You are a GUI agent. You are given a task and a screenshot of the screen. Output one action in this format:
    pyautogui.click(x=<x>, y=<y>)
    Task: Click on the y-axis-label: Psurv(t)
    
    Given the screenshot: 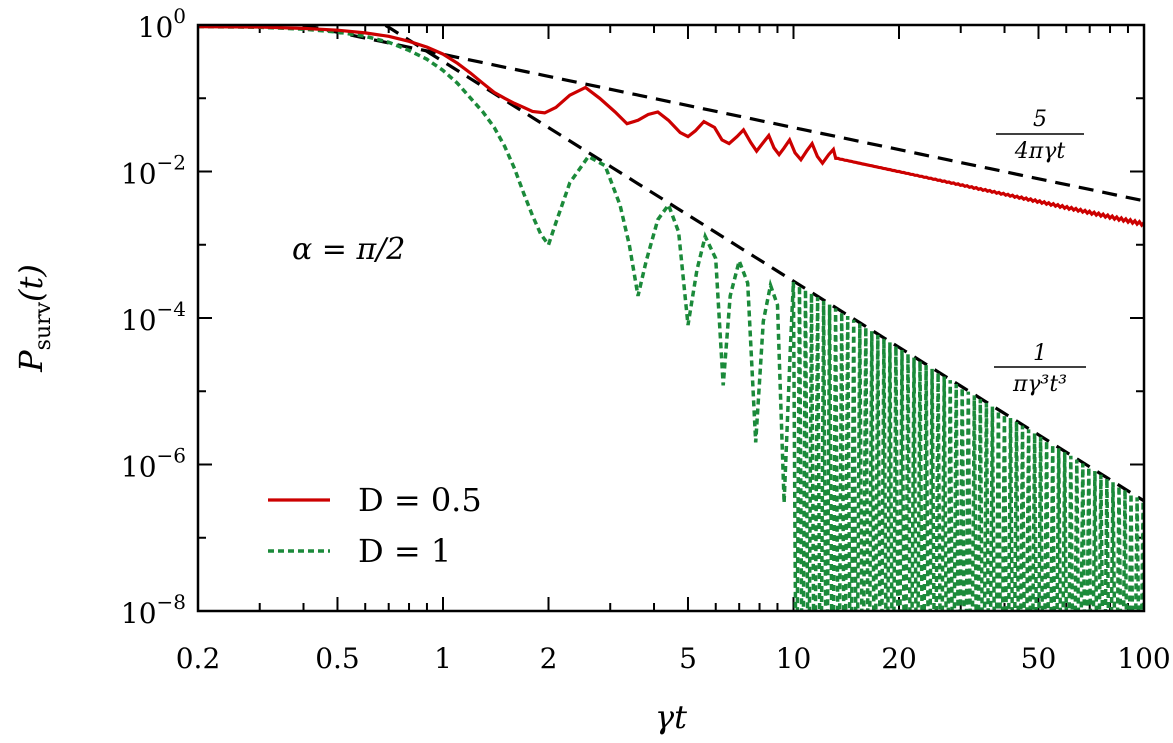 What is the action you would take?
    pyautogui.click(x=34, y=318)
    